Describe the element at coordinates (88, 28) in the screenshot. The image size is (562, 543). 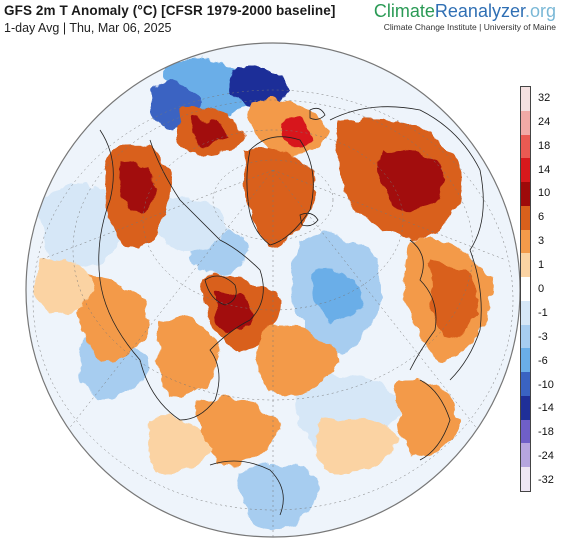
I see `map-subtitle: 1-day Avg | Thu, Mar 06, 2025` at that location.